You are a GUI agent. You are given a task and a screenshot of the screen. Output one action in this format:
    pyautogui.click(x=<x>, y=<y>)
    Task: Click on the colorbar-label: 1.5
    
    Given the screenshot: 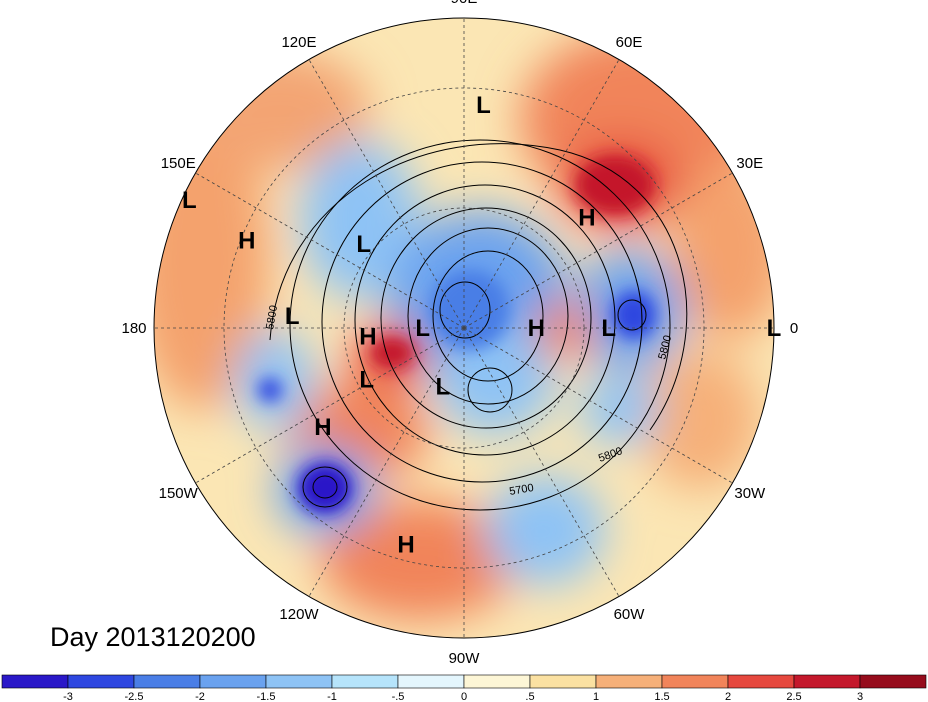 What is the action you would take?
    pyautogui.click(x=661, y=696)
    